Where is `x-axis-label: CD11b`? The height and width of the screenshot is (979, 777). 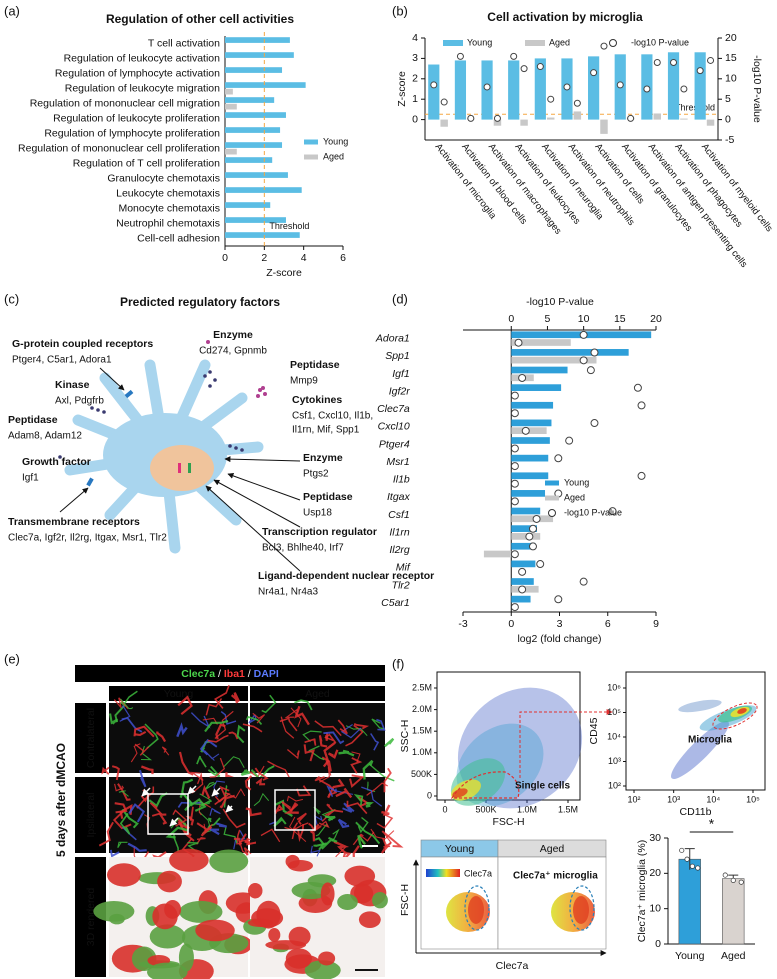
x-axis-label: CD11b is located at coordinates (696, 812).